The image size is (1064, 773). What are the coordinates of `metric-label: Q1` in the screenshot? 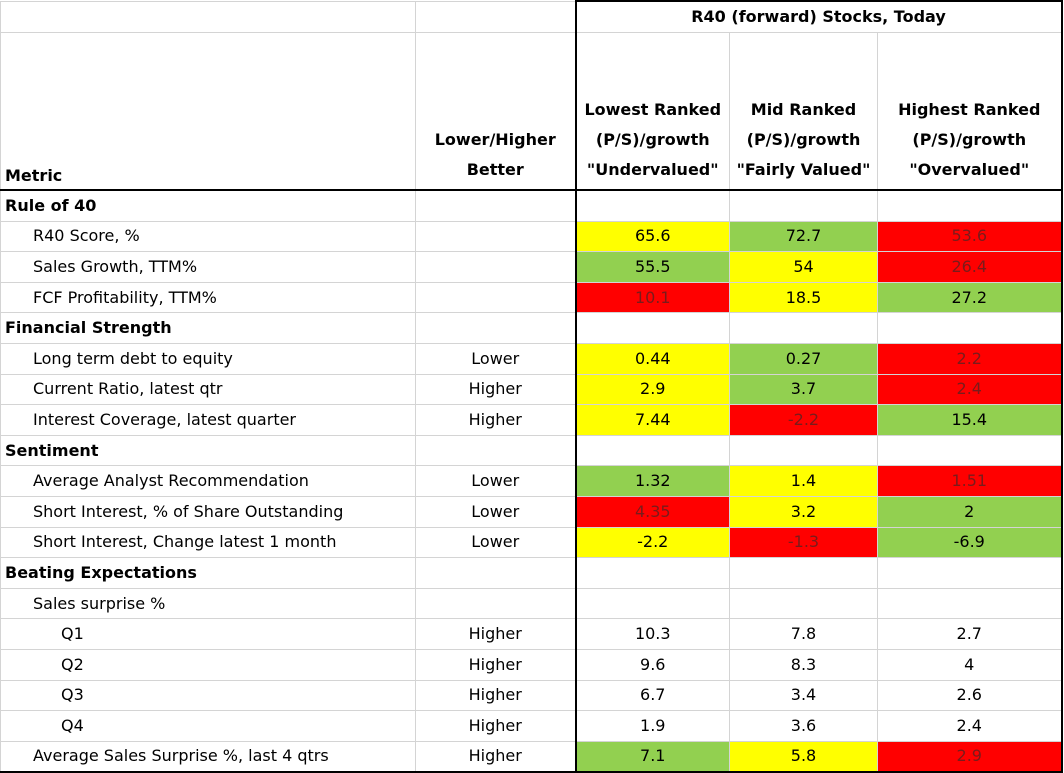 It's located at (208, 634).